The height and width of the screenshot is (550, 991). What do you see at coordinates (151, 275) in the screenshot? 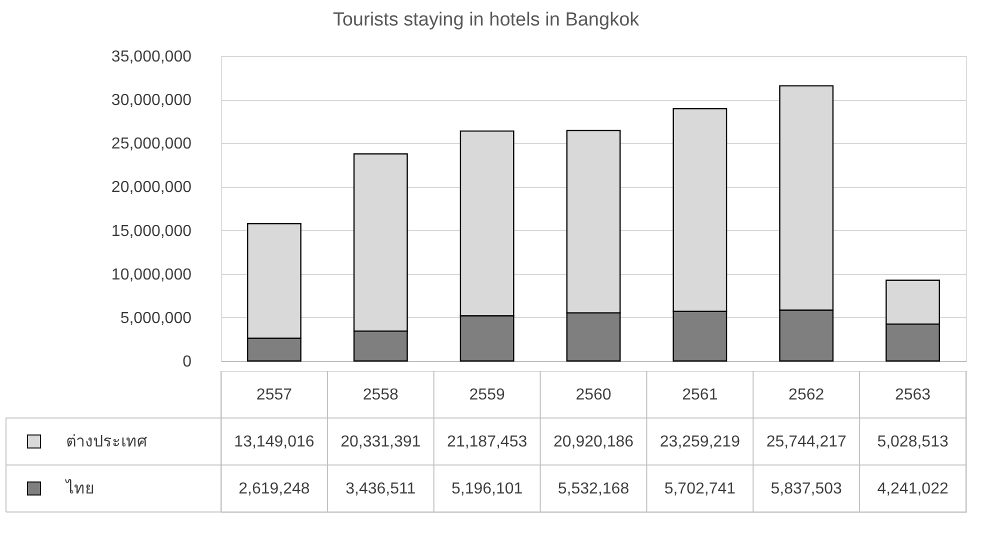
I see `y-tick-label: 10,000,000` at bounding box center [151, 275].